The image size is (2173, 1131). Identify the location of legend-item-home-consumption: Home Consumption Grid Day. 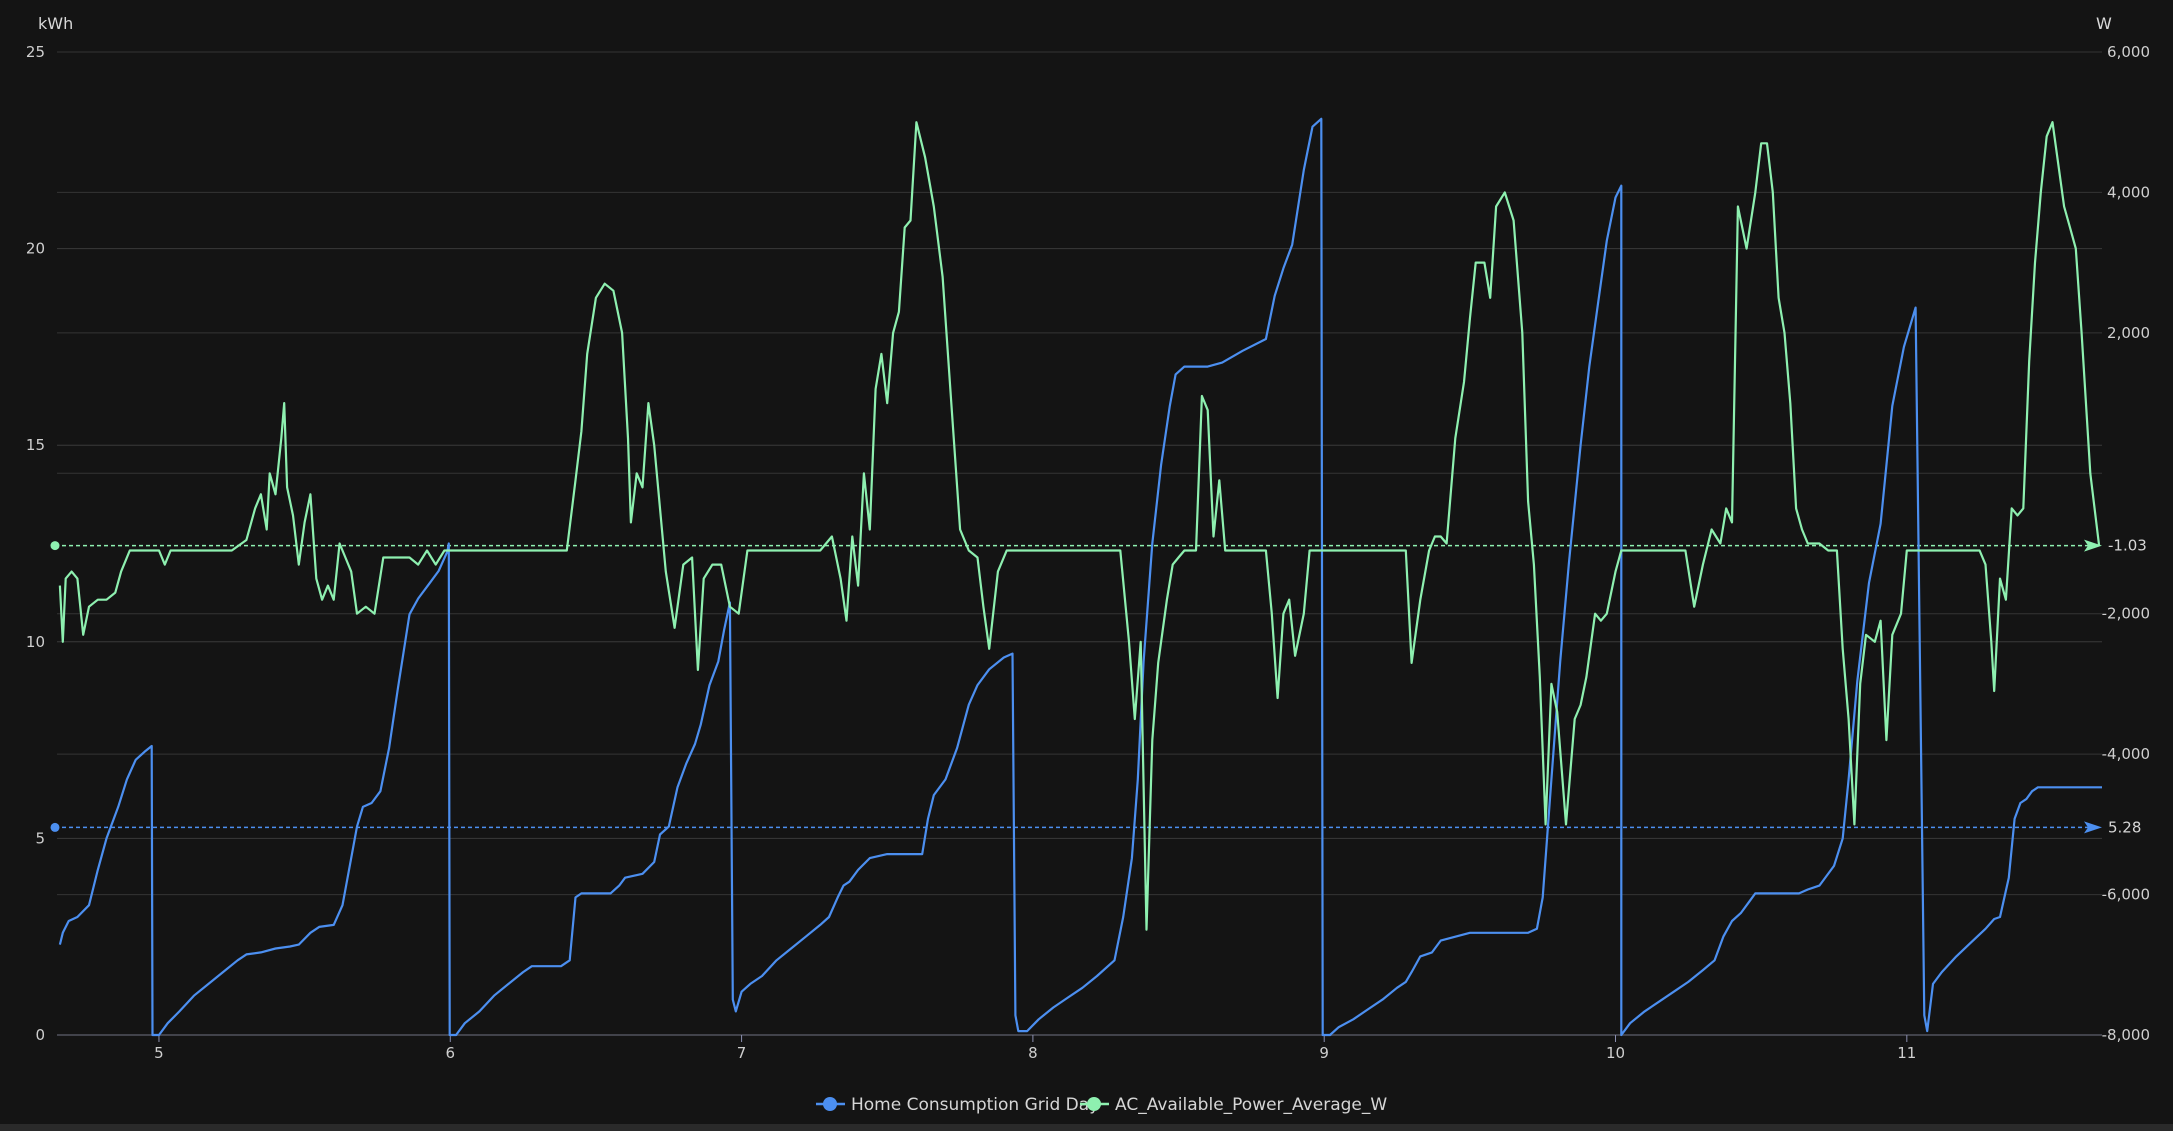
(957, 1105).